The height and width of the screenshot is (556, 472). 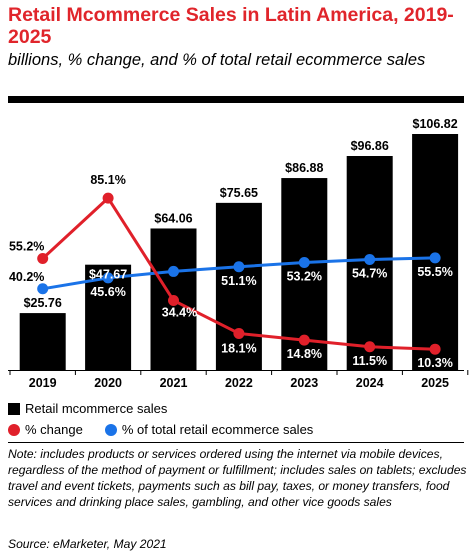 I want to click on header-rule, so click(x=236, y=99).